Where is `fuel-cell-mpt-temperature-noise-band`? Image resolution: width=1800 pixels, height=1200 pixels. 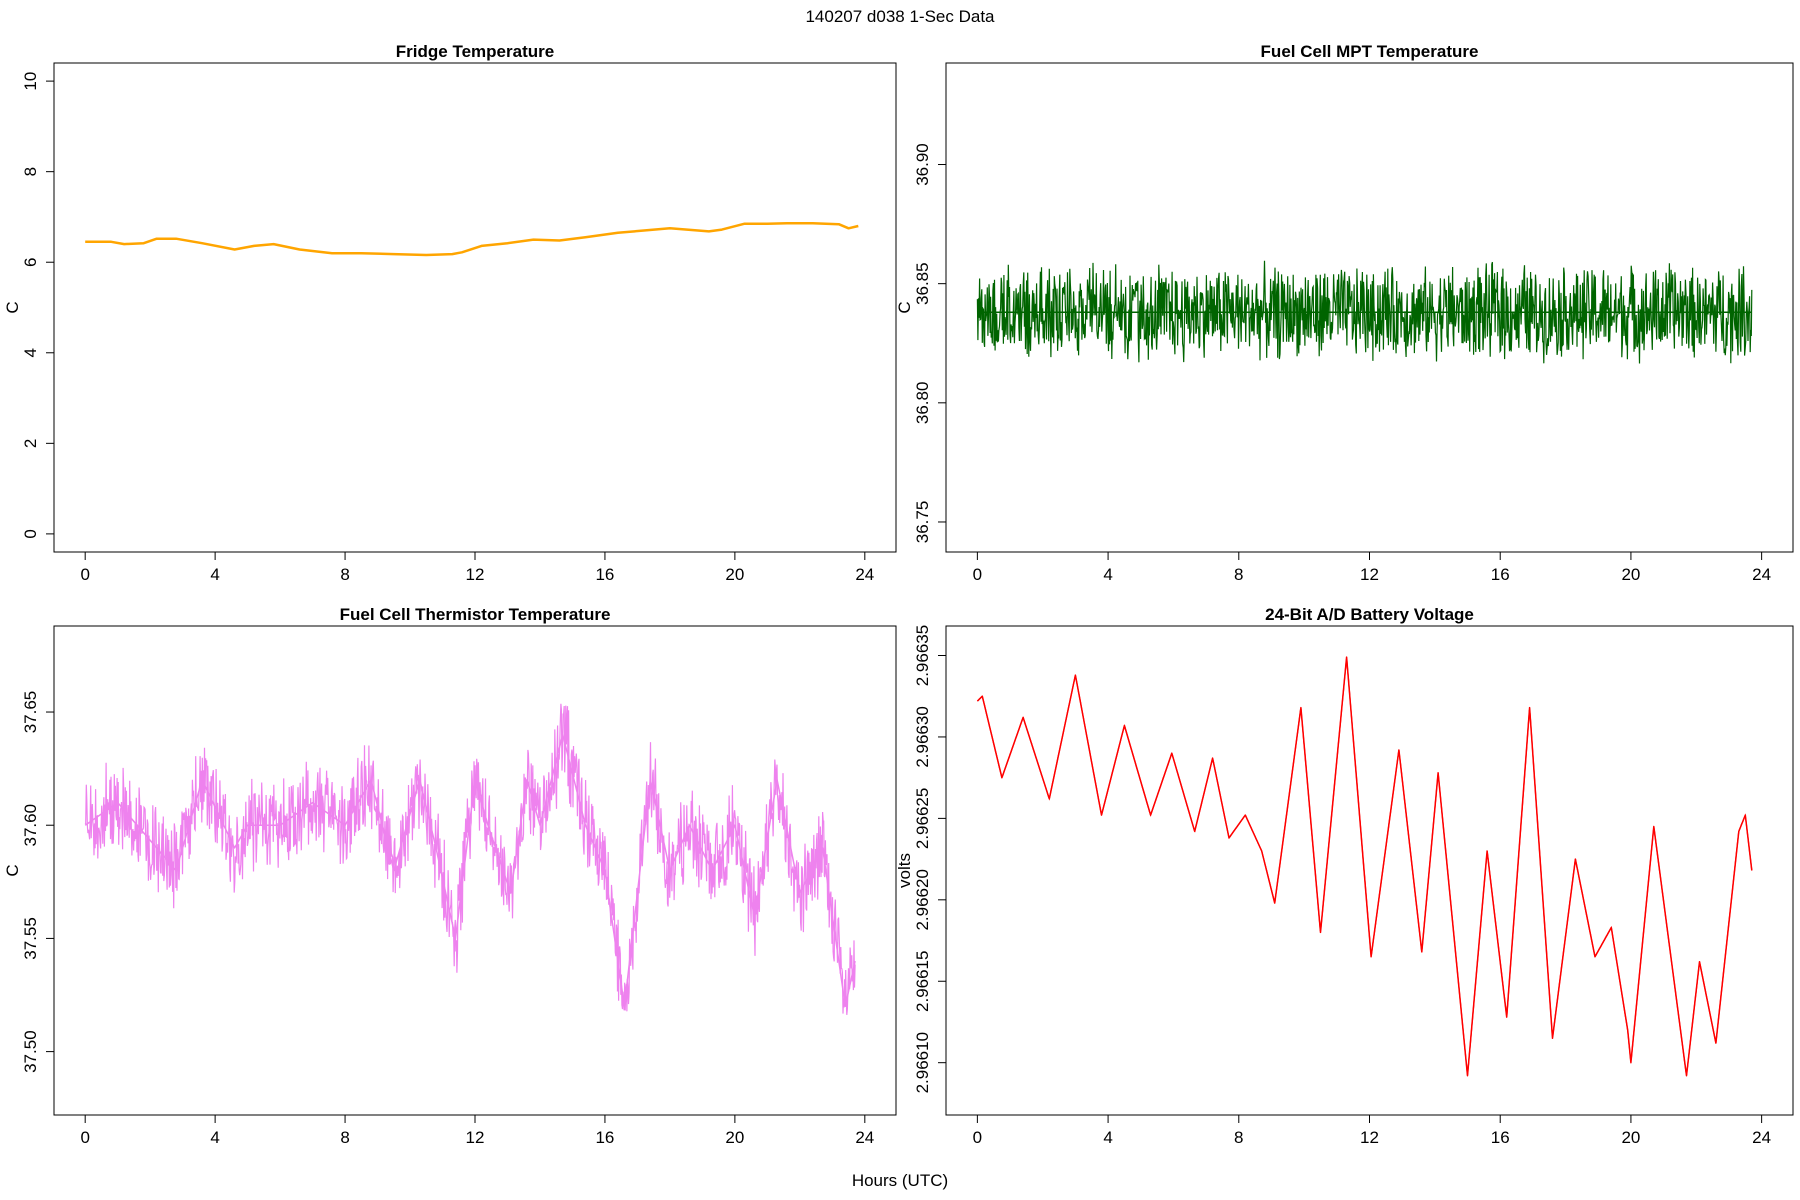 fuel-cell-mpt-temperature-noise-band is located at coordinates (1364, 312).